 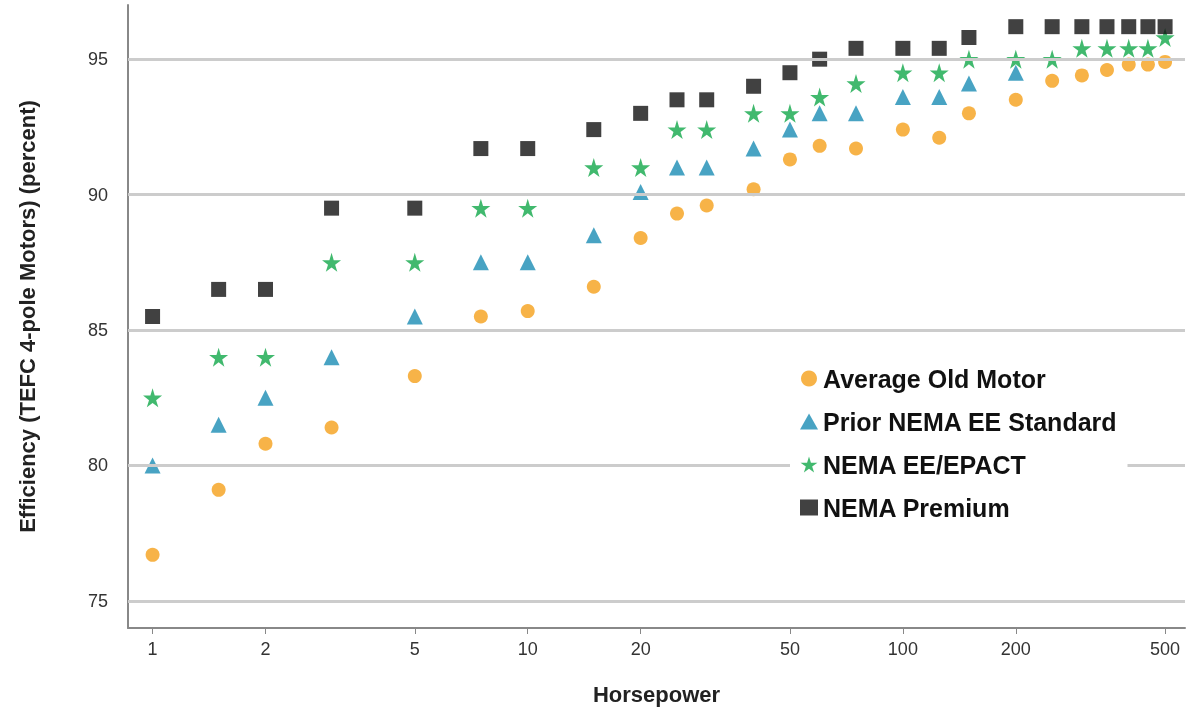 I want to click on x-tick-label: 500, so click(x=1165, y=649).